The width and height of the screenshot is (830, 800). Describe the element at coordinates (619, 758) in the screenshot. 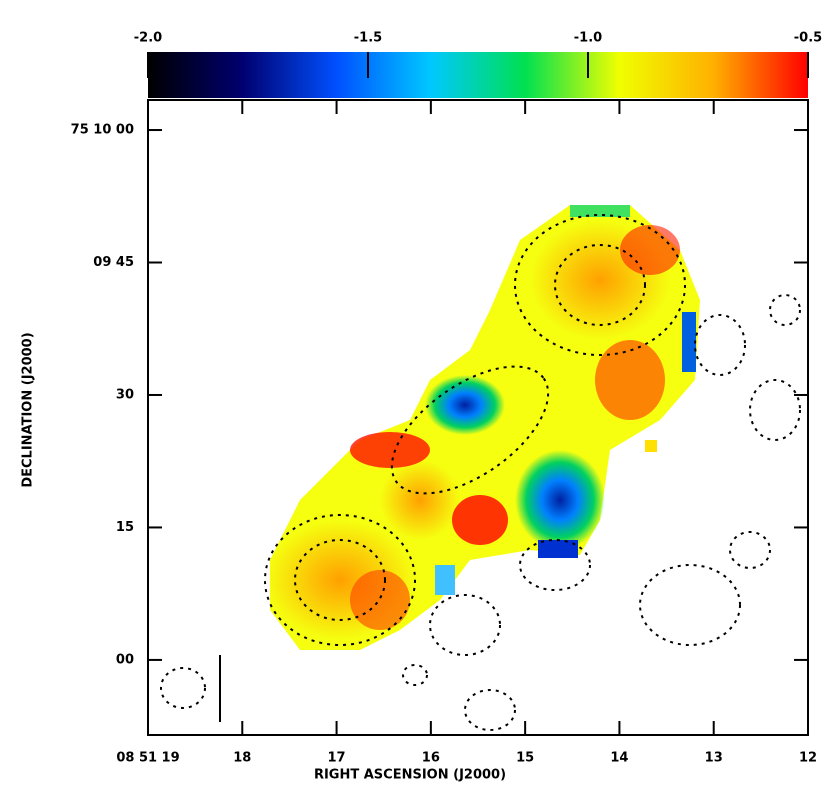

I see `x-tick-label: 14` at that location.